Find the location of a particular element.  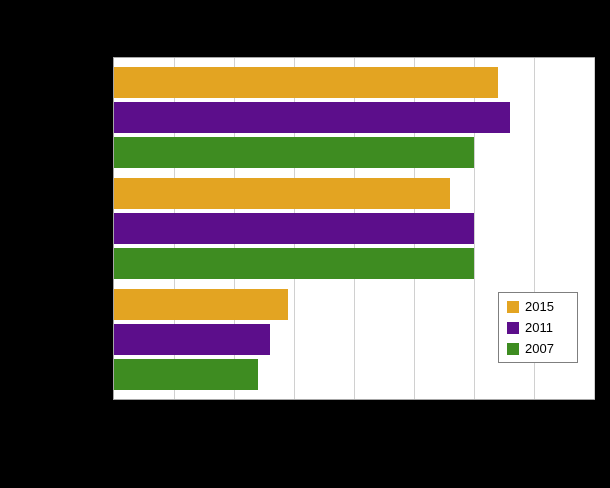

bar-2011-group1 is located at coordinates (312, 117).